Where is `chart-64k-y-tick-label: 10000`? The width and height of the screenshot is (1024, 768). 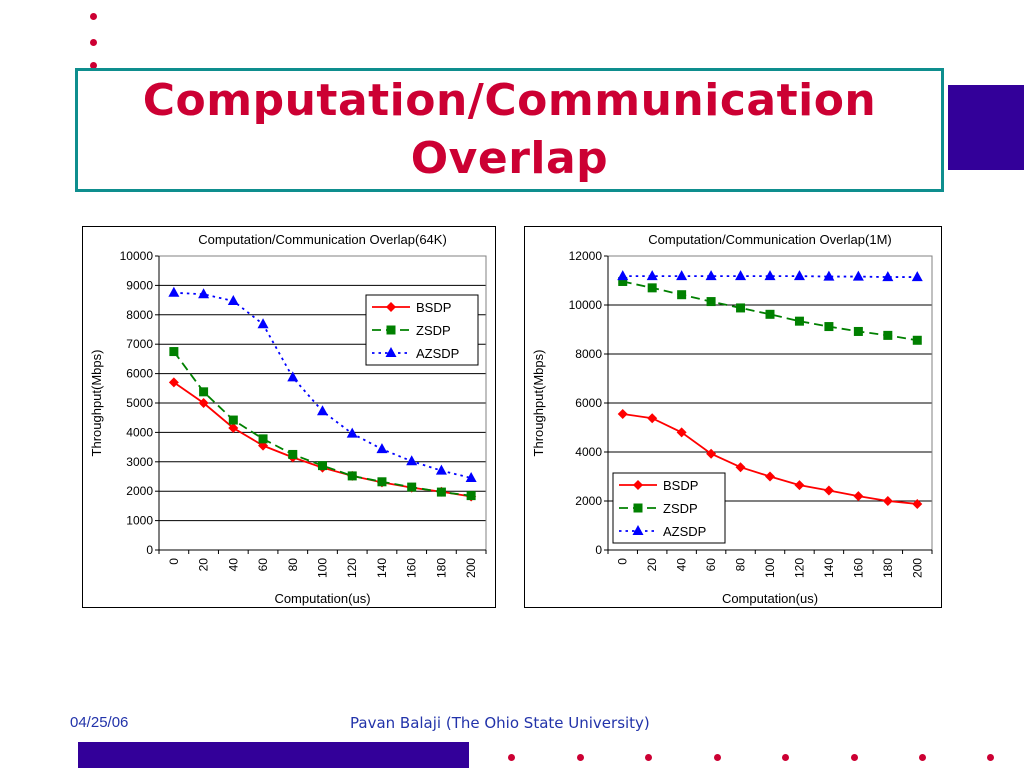
chart-64k-y-tick-label: 10000 is located at coordinates (137, 256).